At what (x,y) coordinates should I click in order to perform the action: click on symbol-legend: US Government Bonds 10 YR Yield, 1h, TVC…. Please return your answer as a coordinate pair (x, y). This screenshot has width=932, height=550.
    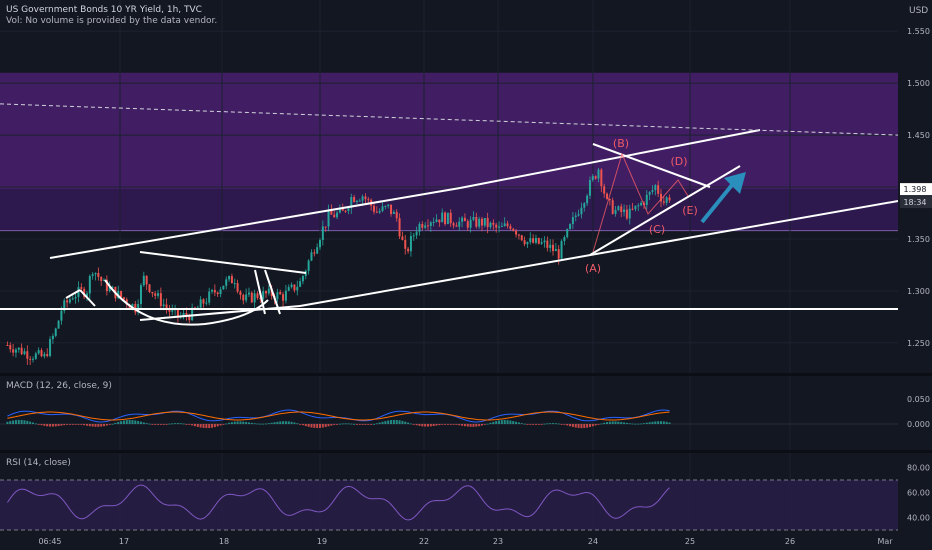
    Looking at the image, I should click on (111, 16).